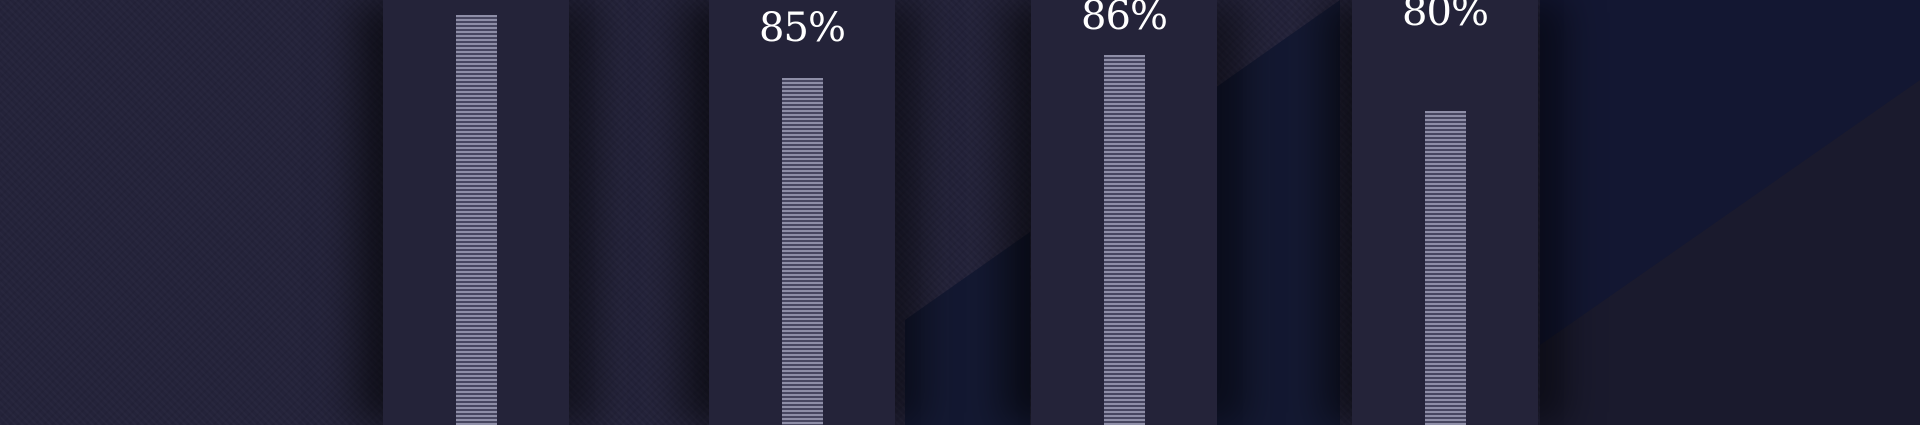  I want to click on bar-panel-4: 80%, so click(1445, 212).